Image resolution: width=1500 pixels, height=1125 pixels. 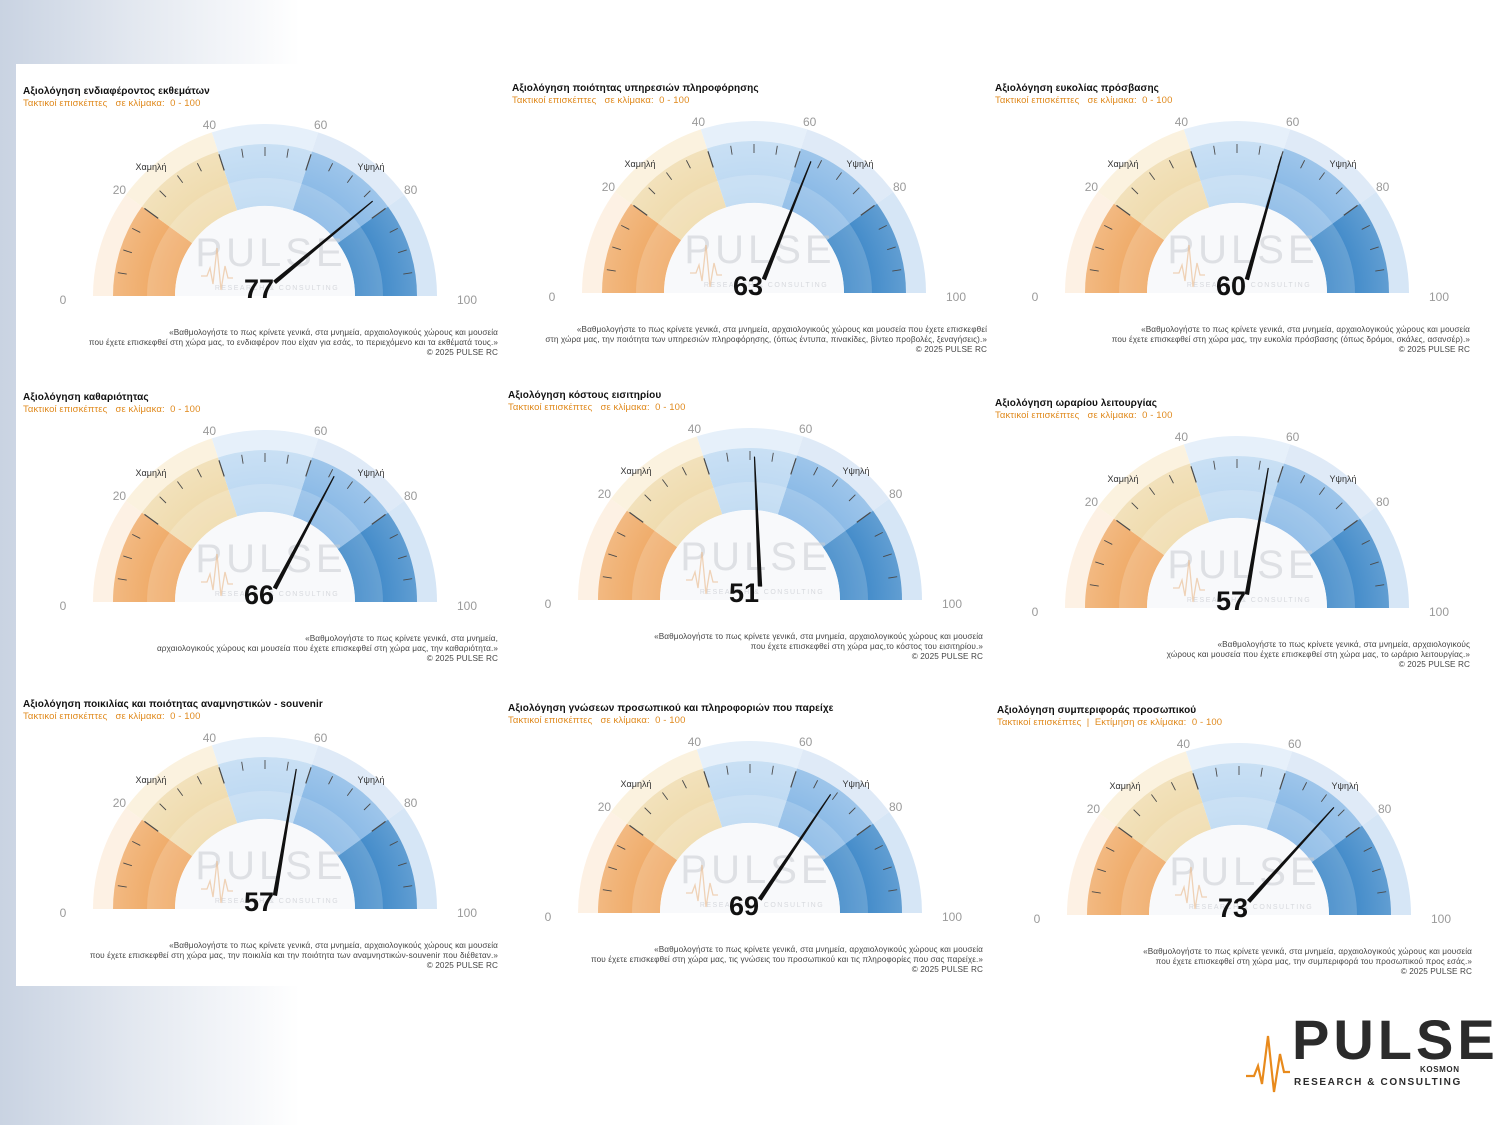 I want to click on gauge-tick-label: 80, so click(x=896, y=494).